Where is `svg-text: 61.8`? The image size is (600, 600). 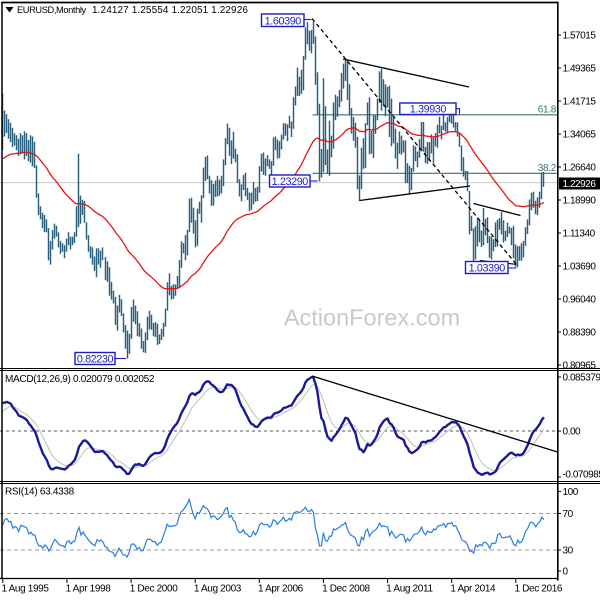
svg-text: 61.8 is located at coordinates (547, 109).